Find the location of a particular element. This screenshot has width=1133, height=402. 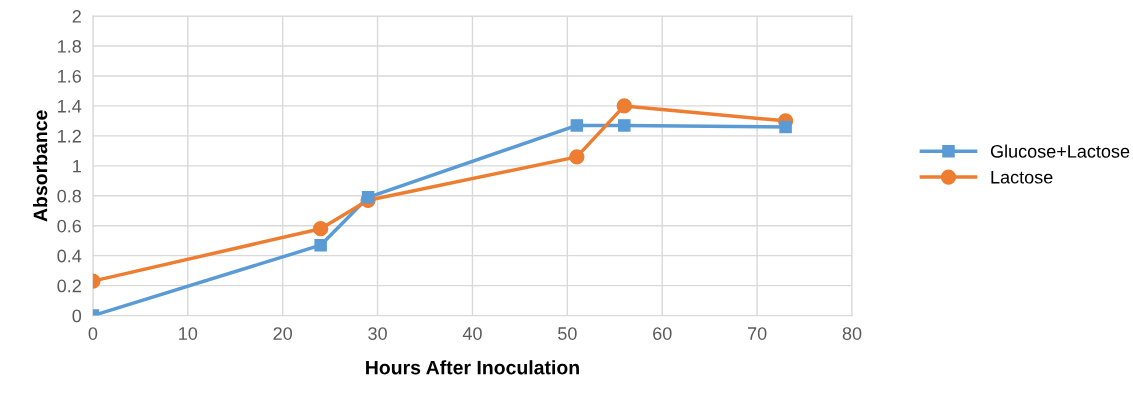

y-tick-label: 0.6 is located at coordinates (69, 226).